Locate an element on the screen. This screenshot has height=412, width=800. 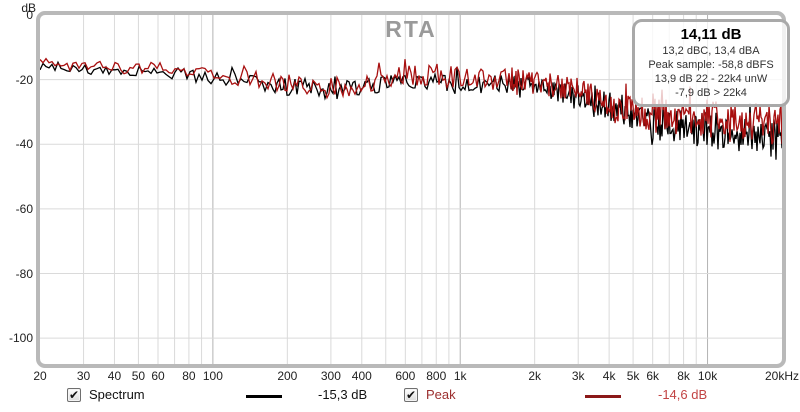
spectrum-current-value: -15,3 dB is located at coordinates (343, 394).